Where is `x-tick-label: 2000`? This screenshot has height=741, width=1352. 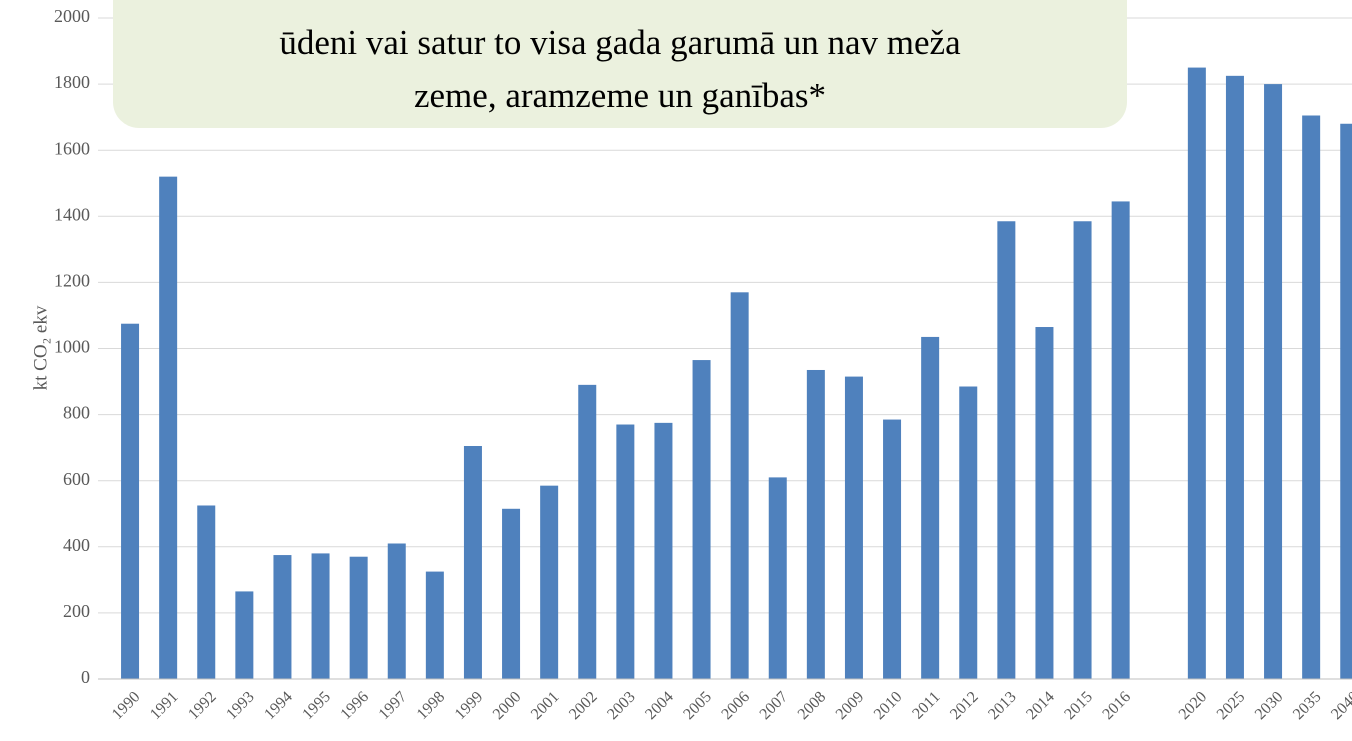 x-tick-label: 2000 is located at coordinates (507, 705).